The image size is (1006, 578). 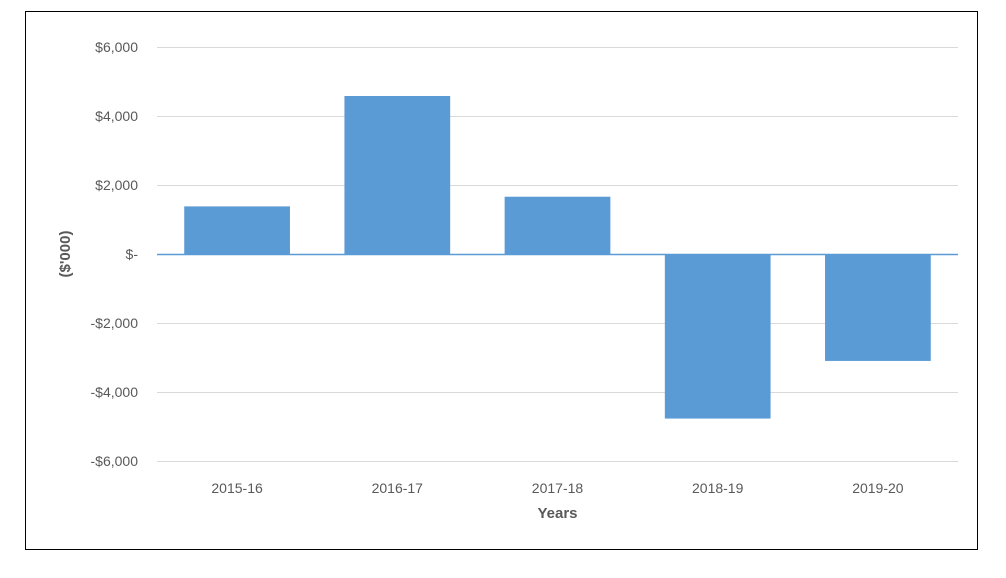 What do you see at coordinates (878, 488) in the screenshot?
I see `x-tick-label: 2019-20` at bounding box center [878, 488].